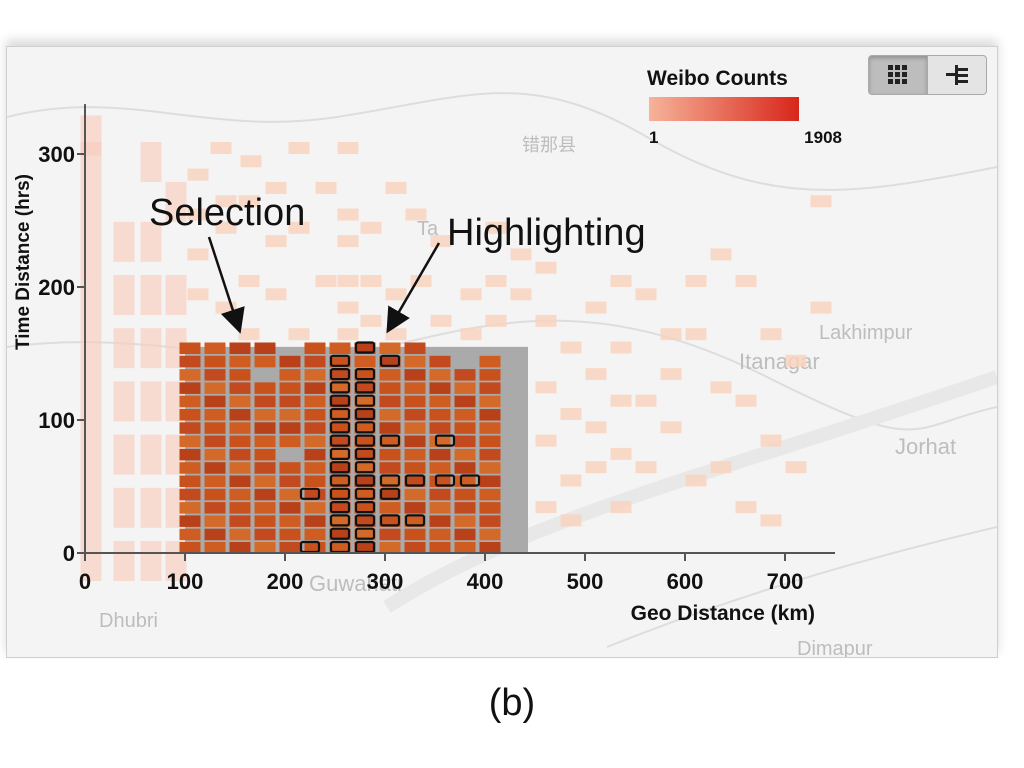 Image resolution: width=1024 pixels, height=768 pixels. Describe the element at coordinates (653, 137) in the screenshot. I see `legend-min-label: 1` at that location.